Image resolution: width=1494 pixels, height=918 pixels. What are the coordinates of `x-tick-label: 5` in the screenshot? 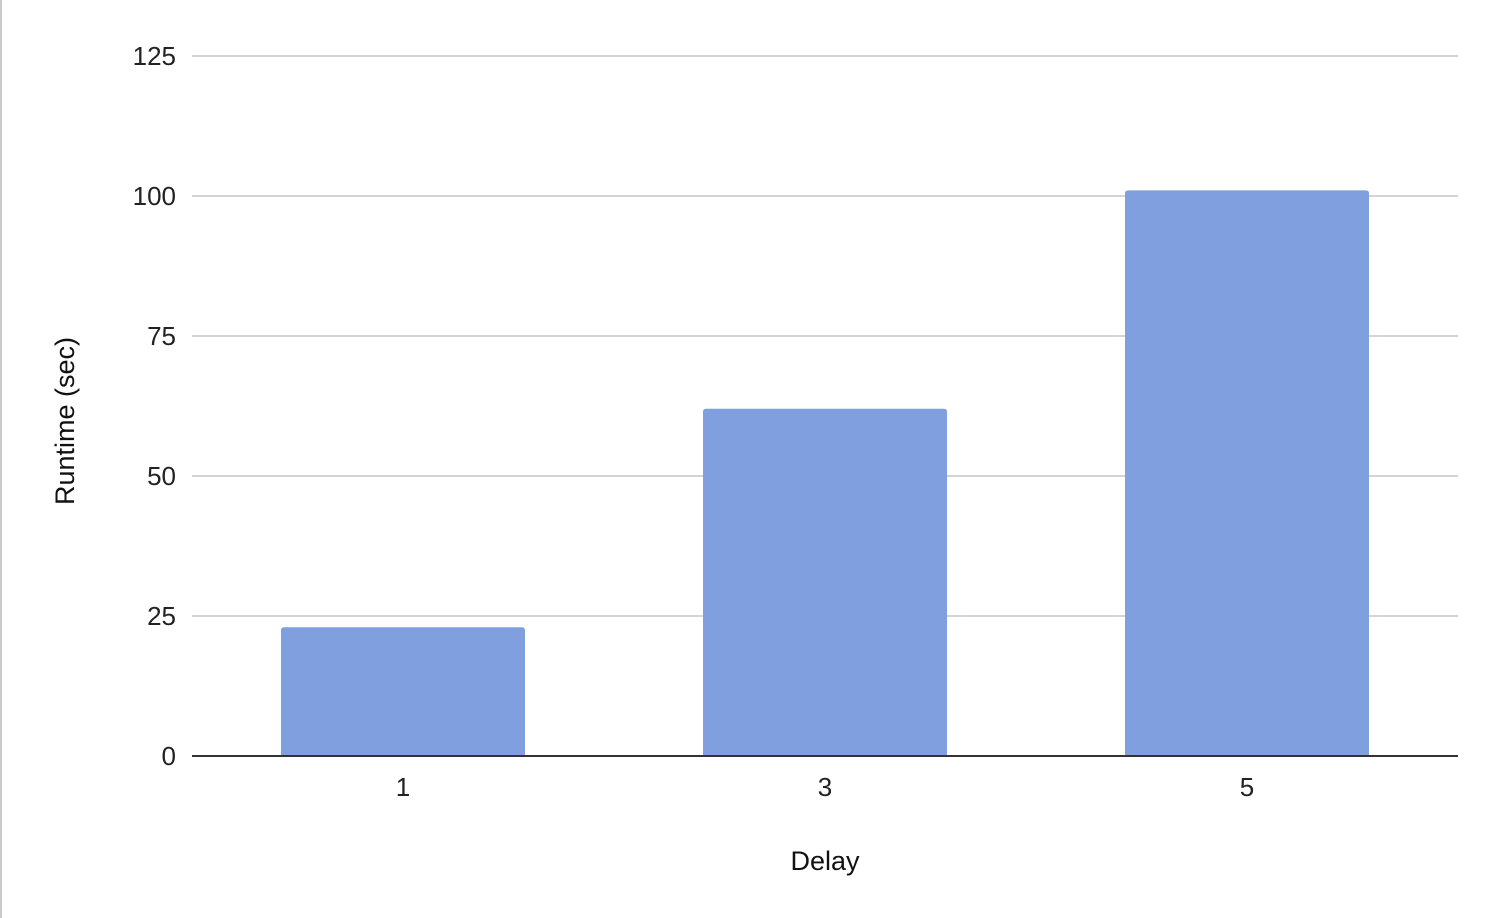 It's located at (1247, 787).